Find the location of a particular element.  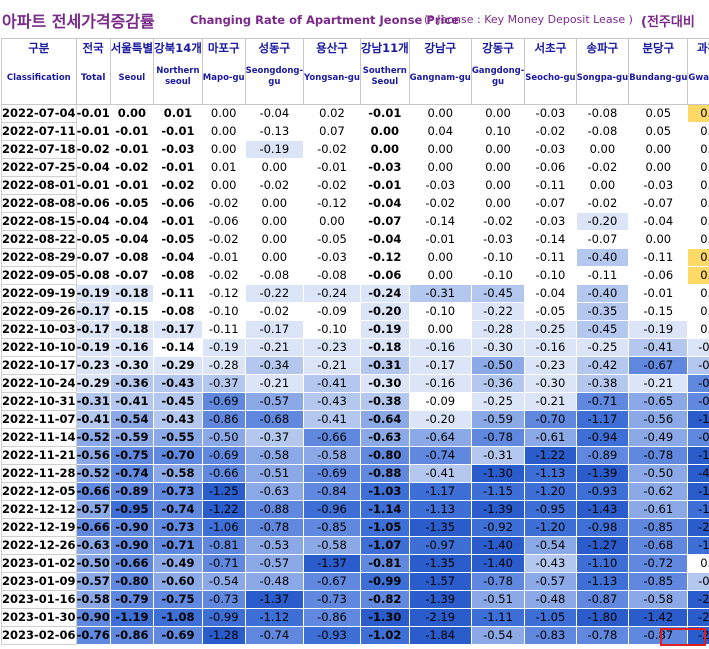

cell-mapo: 0.00 is located at coordinates (223, 131).